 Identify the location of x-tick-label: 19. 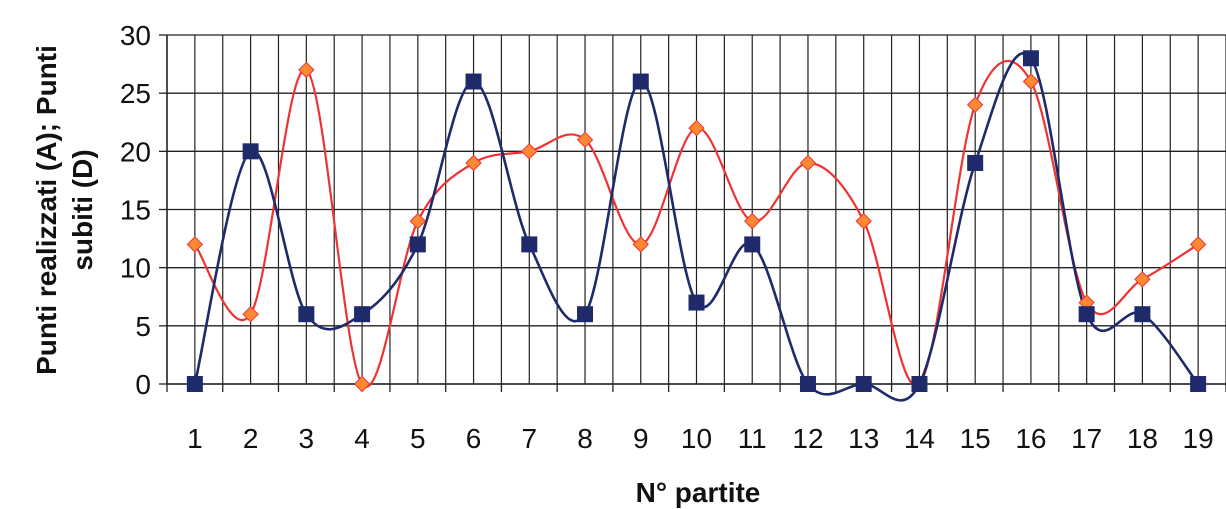
(1198, 438).